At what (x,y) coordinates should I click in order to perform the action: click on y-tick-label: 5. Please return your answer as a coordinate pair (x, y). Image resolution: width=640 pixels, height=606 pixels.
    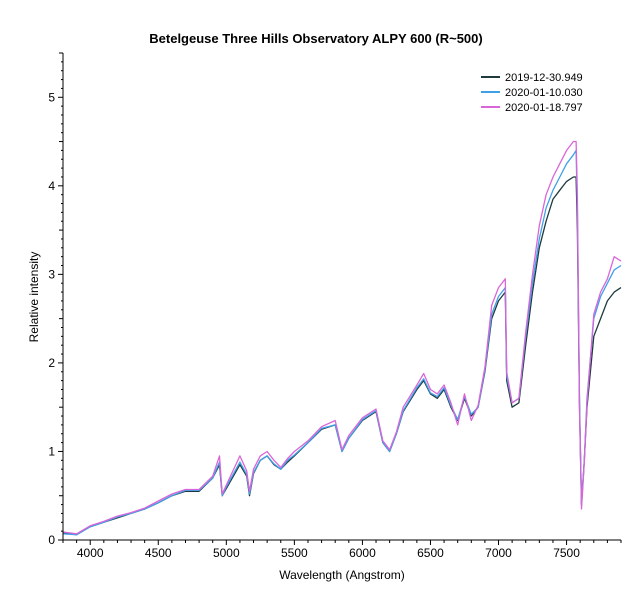
    Looking at the image, I should click on (51, 97).